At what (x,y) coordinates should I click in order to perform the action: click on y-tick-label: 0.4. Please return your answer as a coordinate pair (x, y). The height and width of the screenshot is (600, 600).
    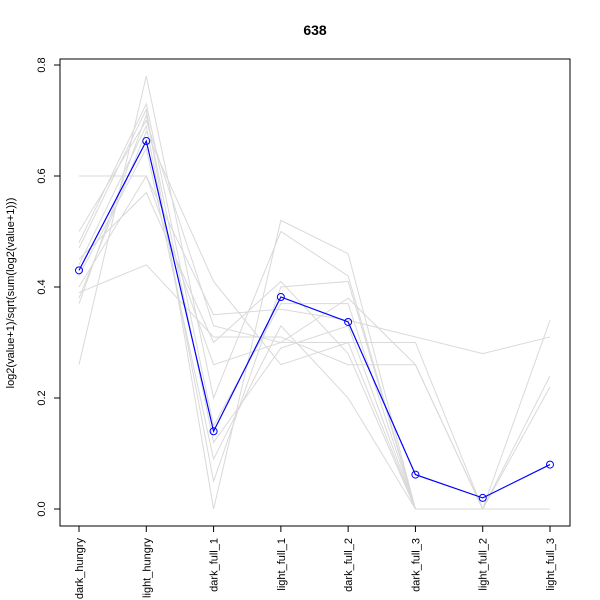
    Looking at the image, I should click on (42, 286).